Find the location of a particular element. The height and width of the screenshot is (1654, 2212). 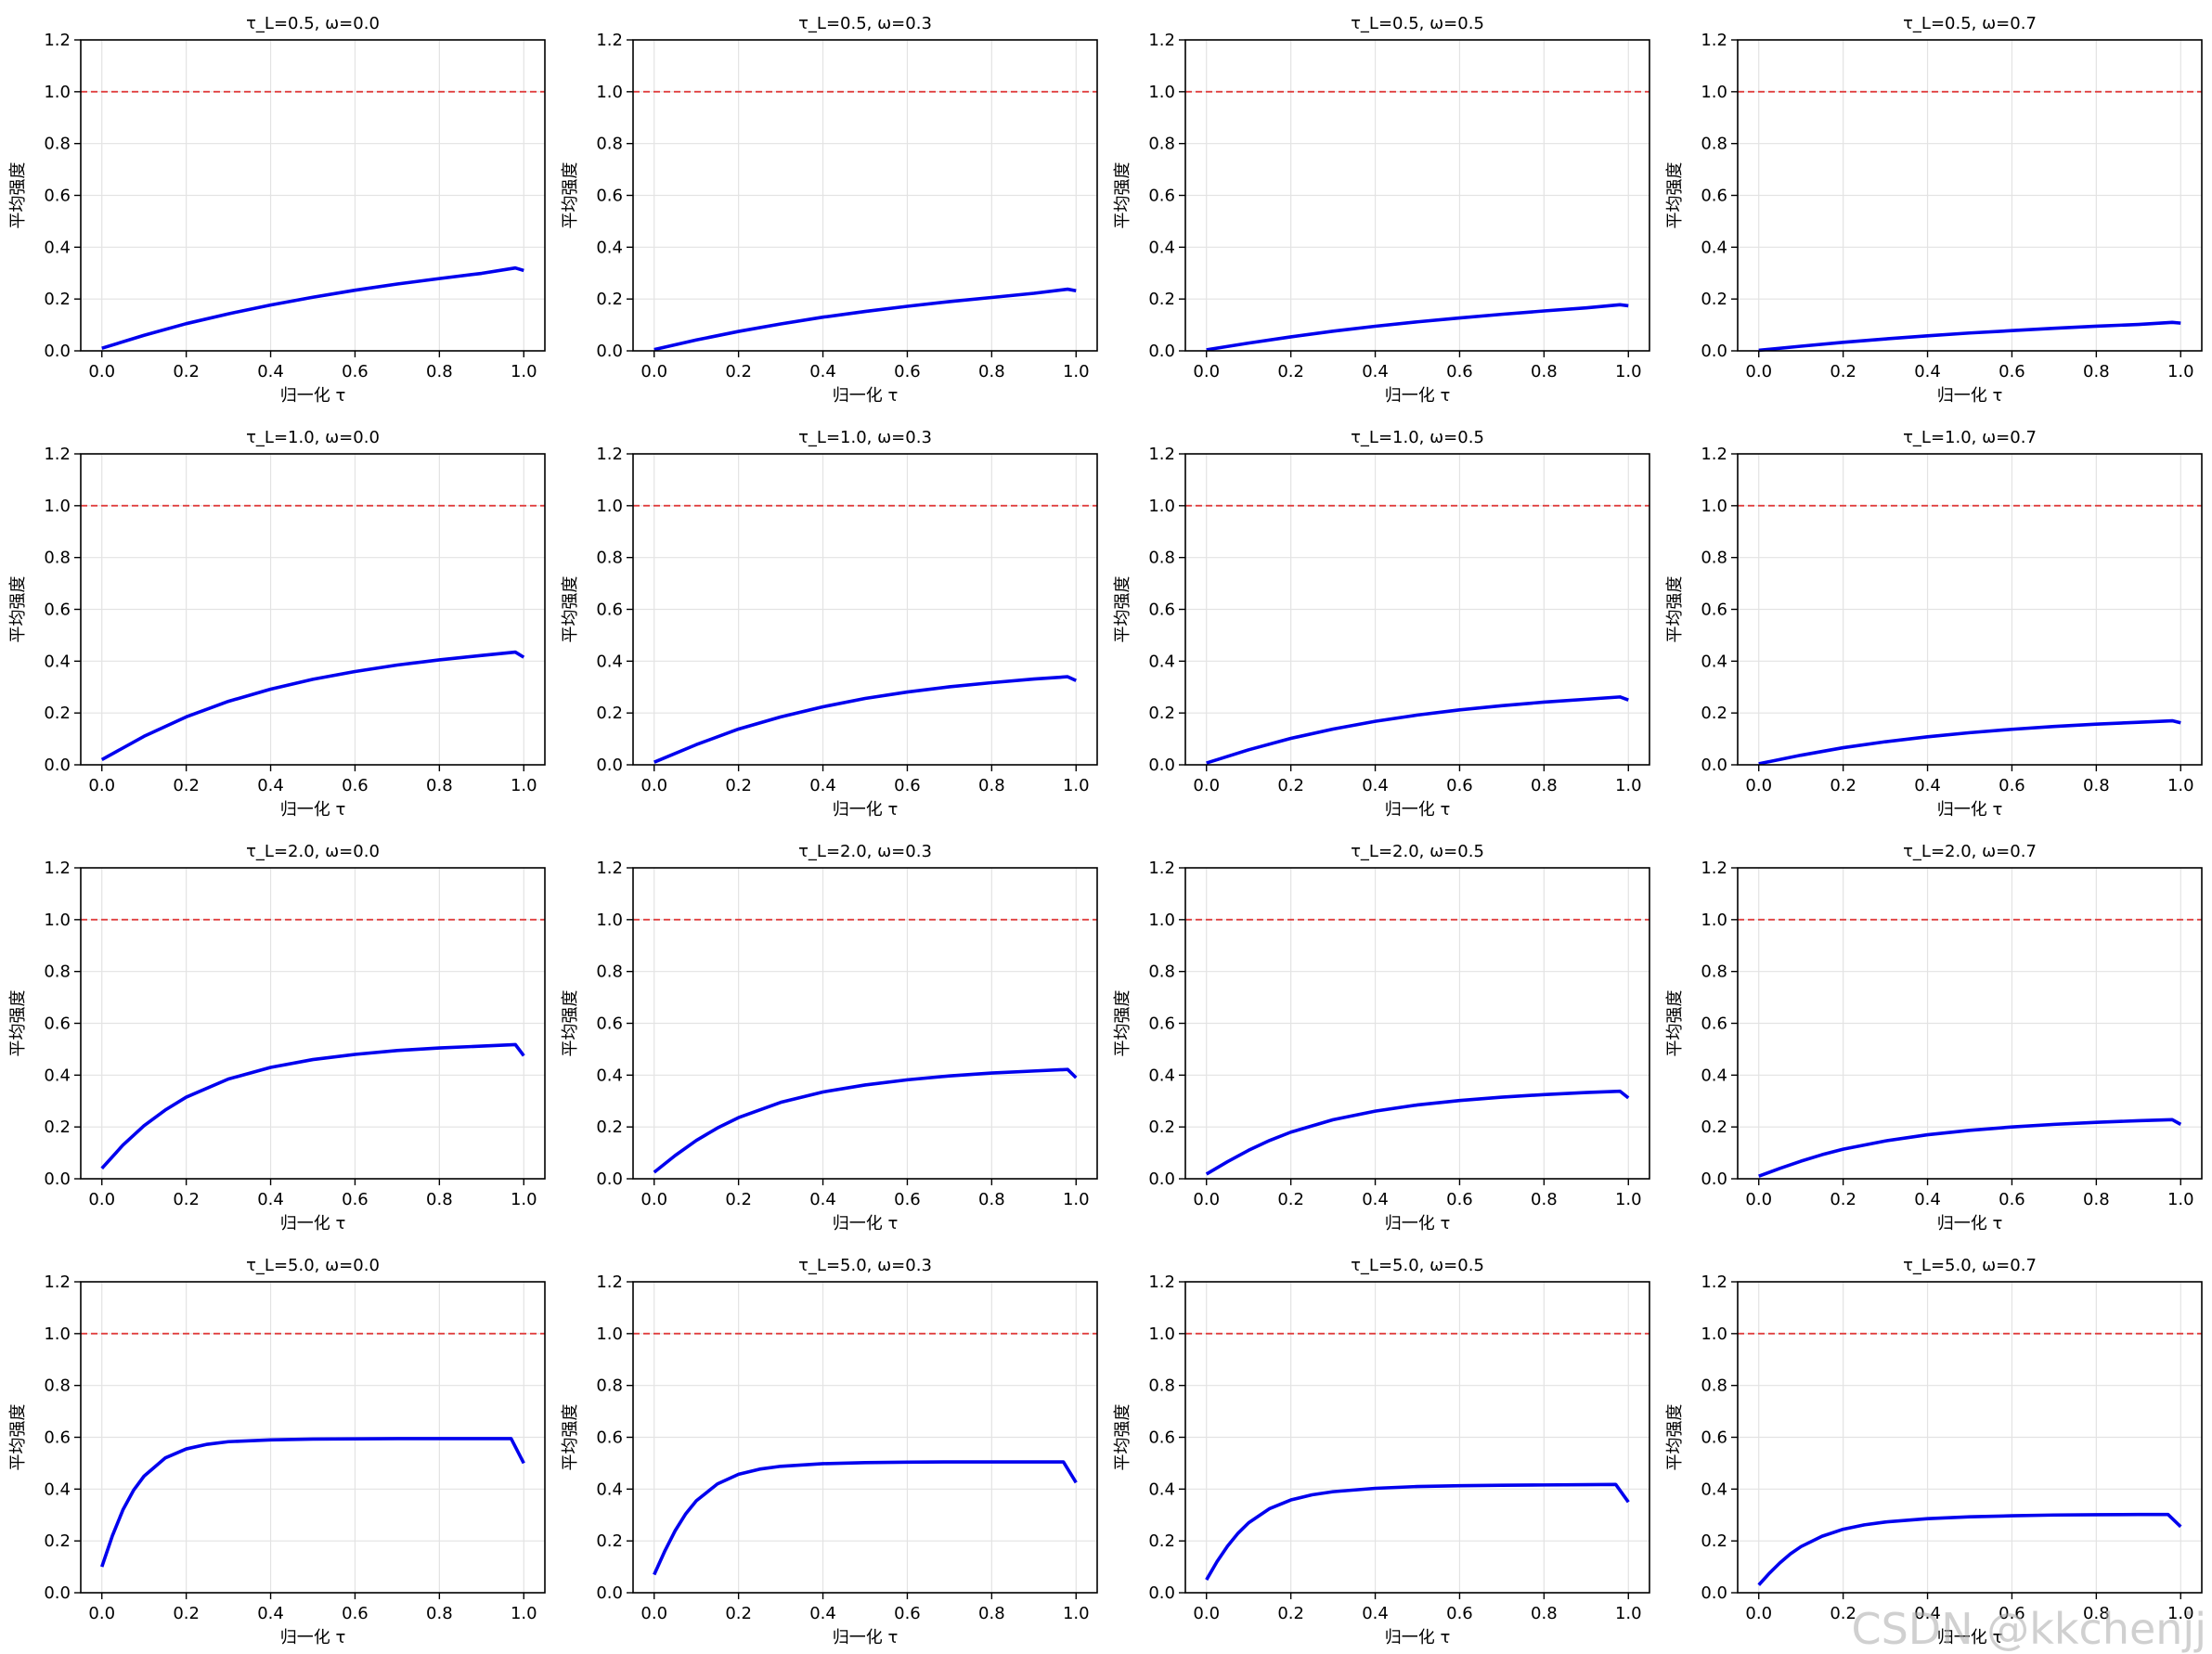

subplot-title: τ_L=0.5, ω=0.5 is located at coordinates (1417, 23).